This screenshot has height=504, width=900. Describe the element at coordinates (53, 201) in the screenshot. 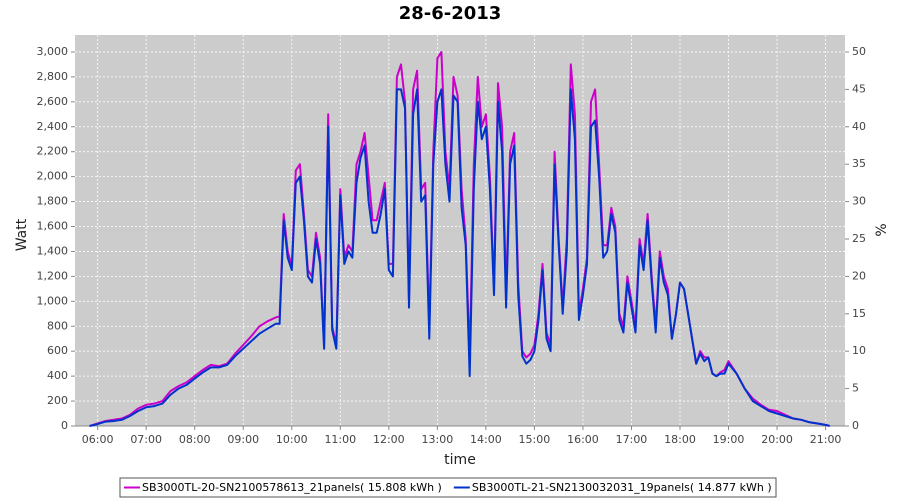

I see `y-tick-label: 1,800` at that location.